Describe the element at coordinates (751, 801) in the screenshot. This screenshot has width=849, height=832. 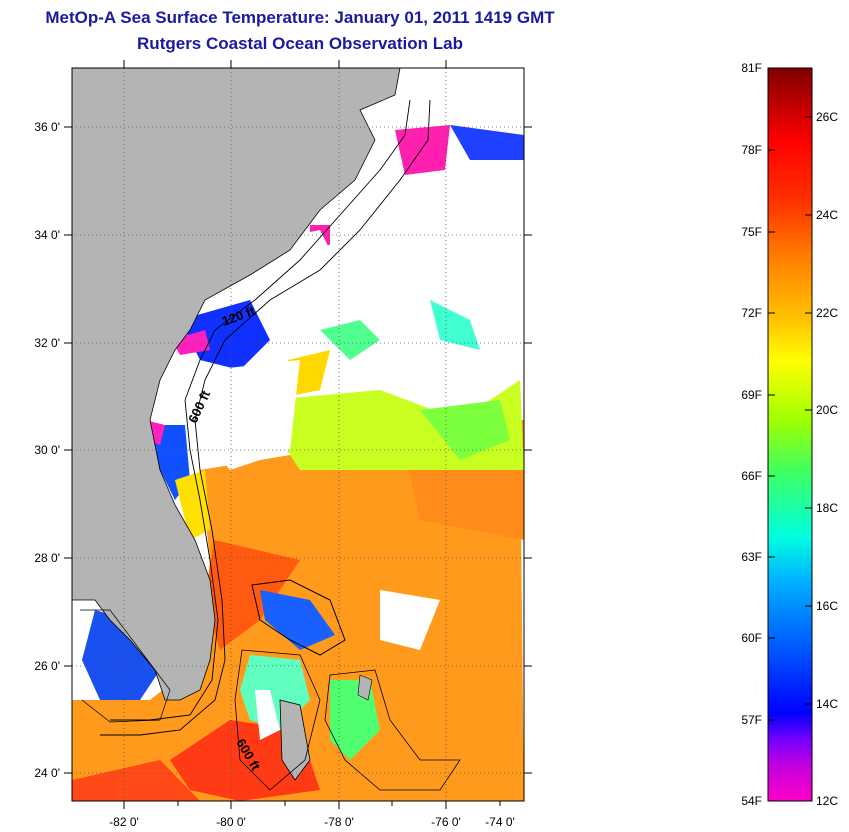
I see `colorbar-f-label: 54F` at that location.